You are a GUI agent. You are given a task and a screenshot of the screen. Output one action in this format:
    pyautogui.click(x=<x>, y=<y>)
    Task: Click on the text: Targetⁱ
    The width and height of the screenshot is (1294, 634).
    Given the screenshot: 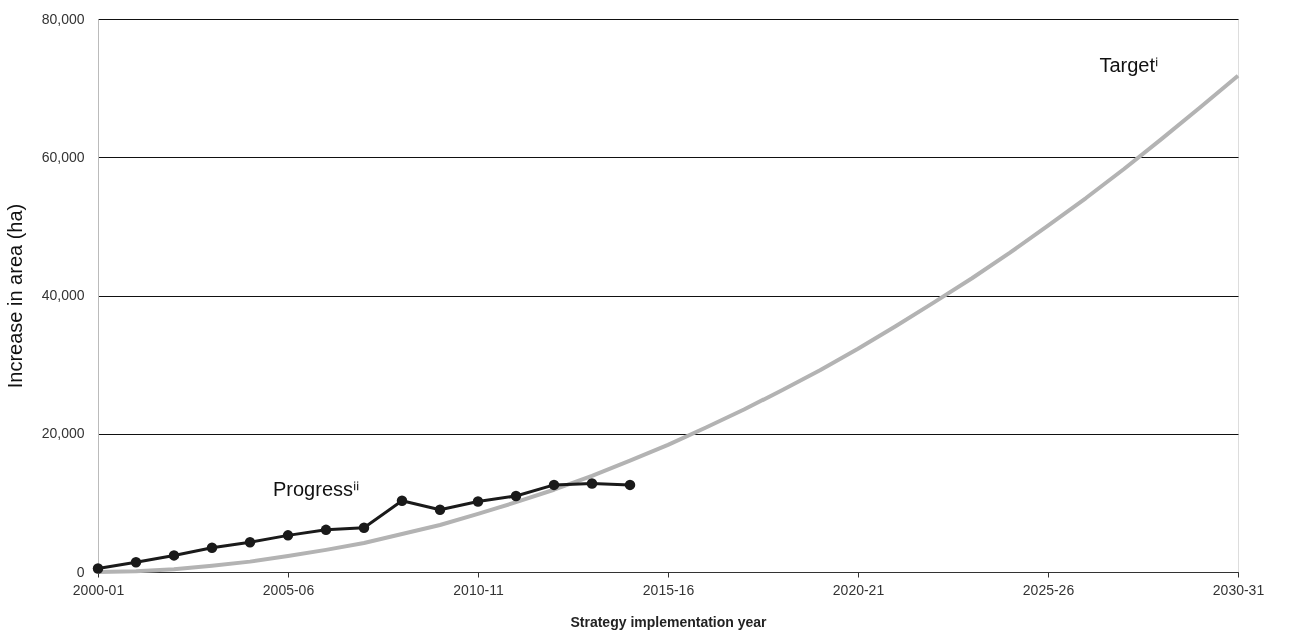 What is the action you would take?
    pyautogui.click(x=1128, y=64)
    